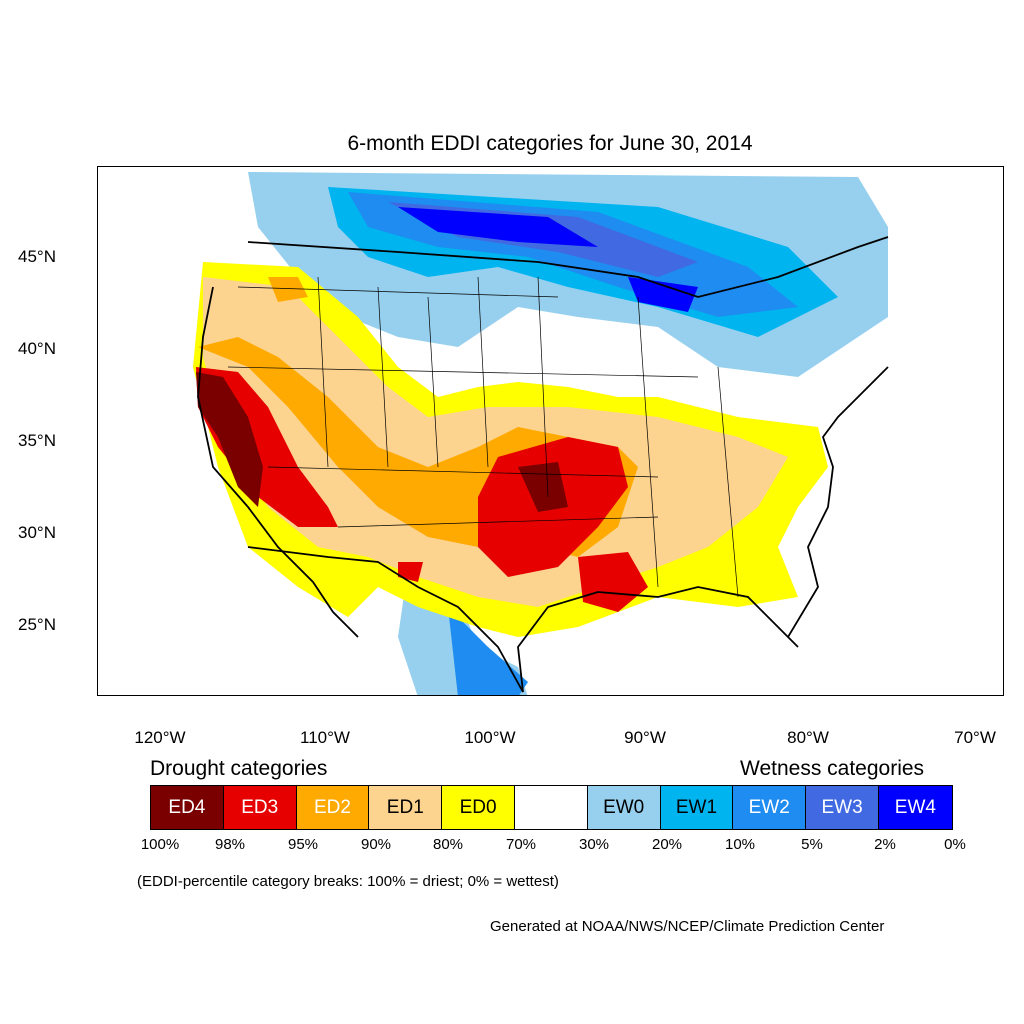 This screenshot has height=1024, width=1024. I want to click on legend-swatch-ew0: EW0, so click(624, 807).